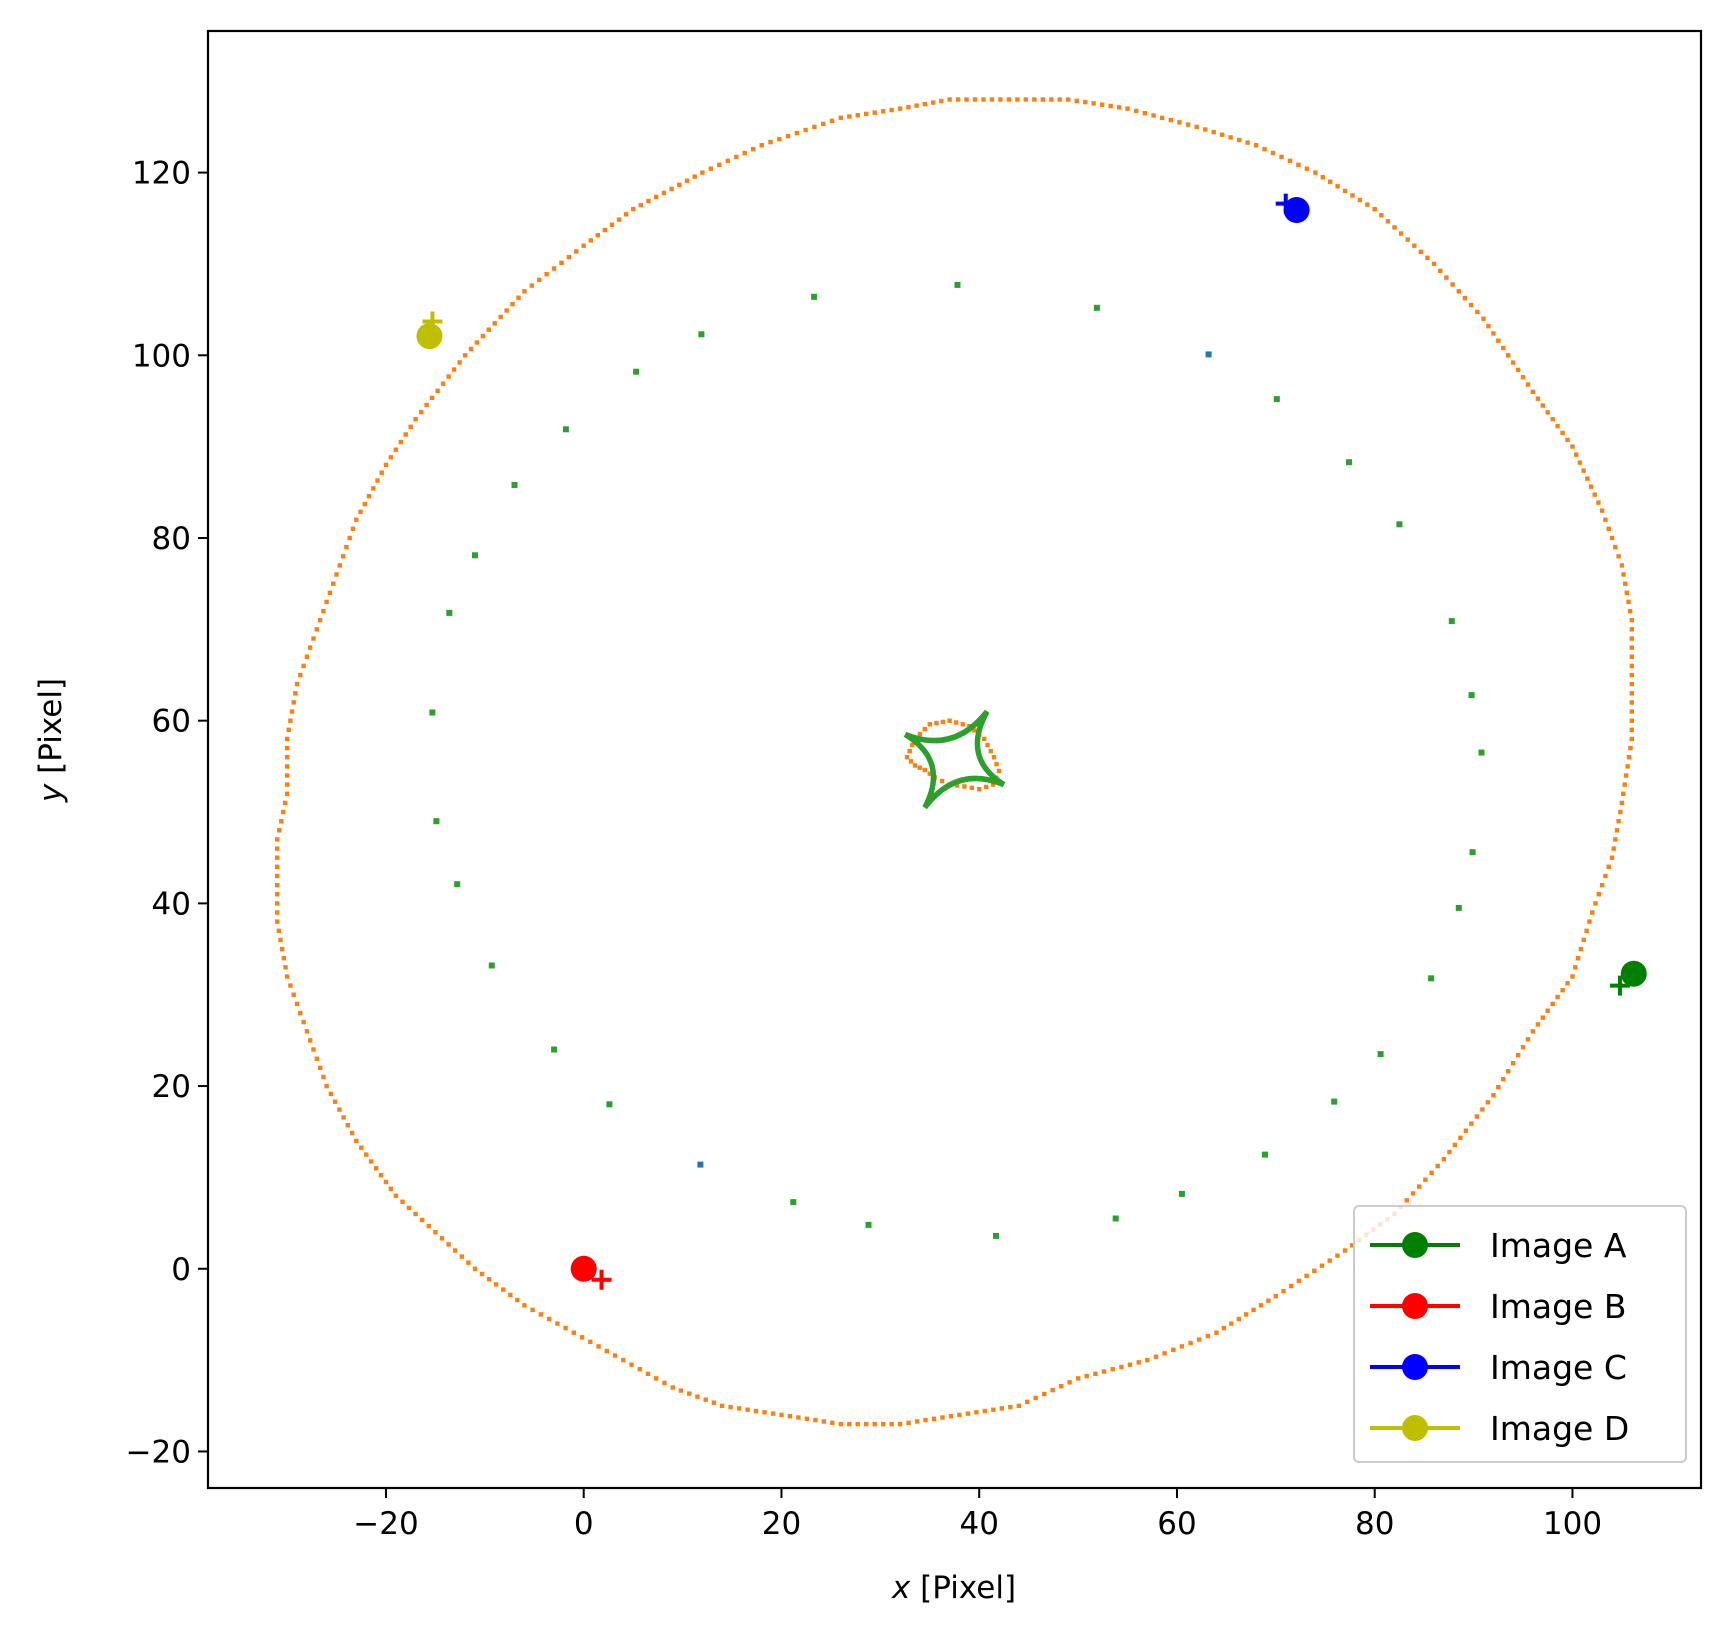 Image resolution: width=1724 pixels, height=1636 pixels. What do you see at coordinates (1176, 1524) in the screenshot?
I see `x-tick-label: 60` at bounding box center [1176, 1524].